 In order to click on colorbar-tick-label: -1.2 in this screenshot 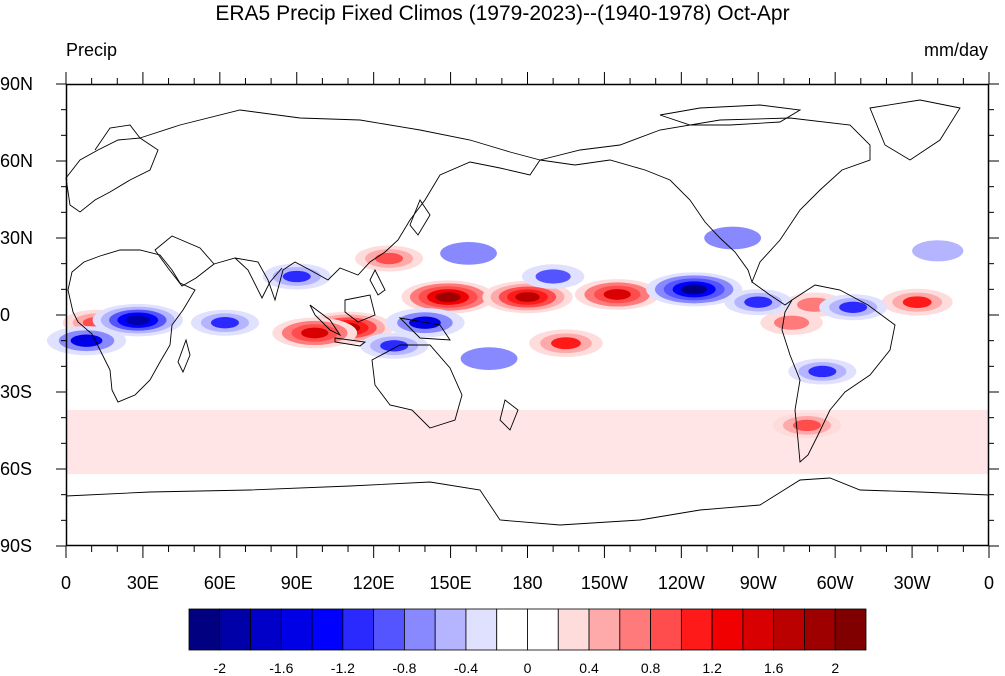, I will do `click(342, 668)`.